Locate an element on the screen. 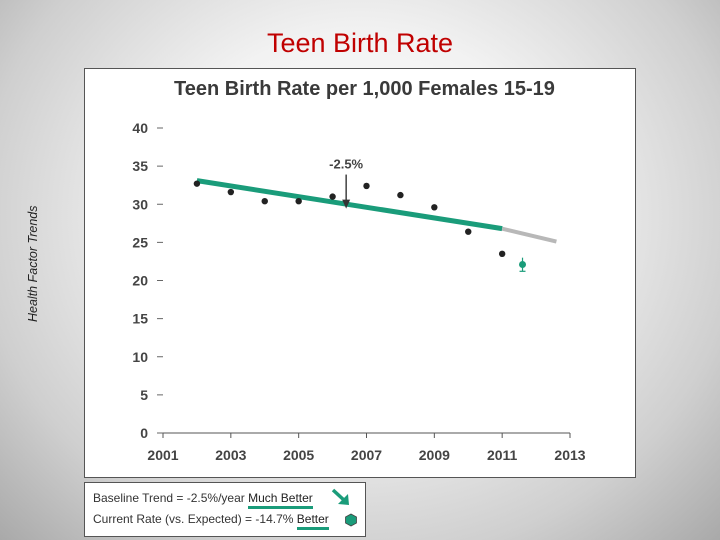 The height and width of the screenshot is (540, 720). x-tick-label: 2013 is located at coordinates (569, 455).